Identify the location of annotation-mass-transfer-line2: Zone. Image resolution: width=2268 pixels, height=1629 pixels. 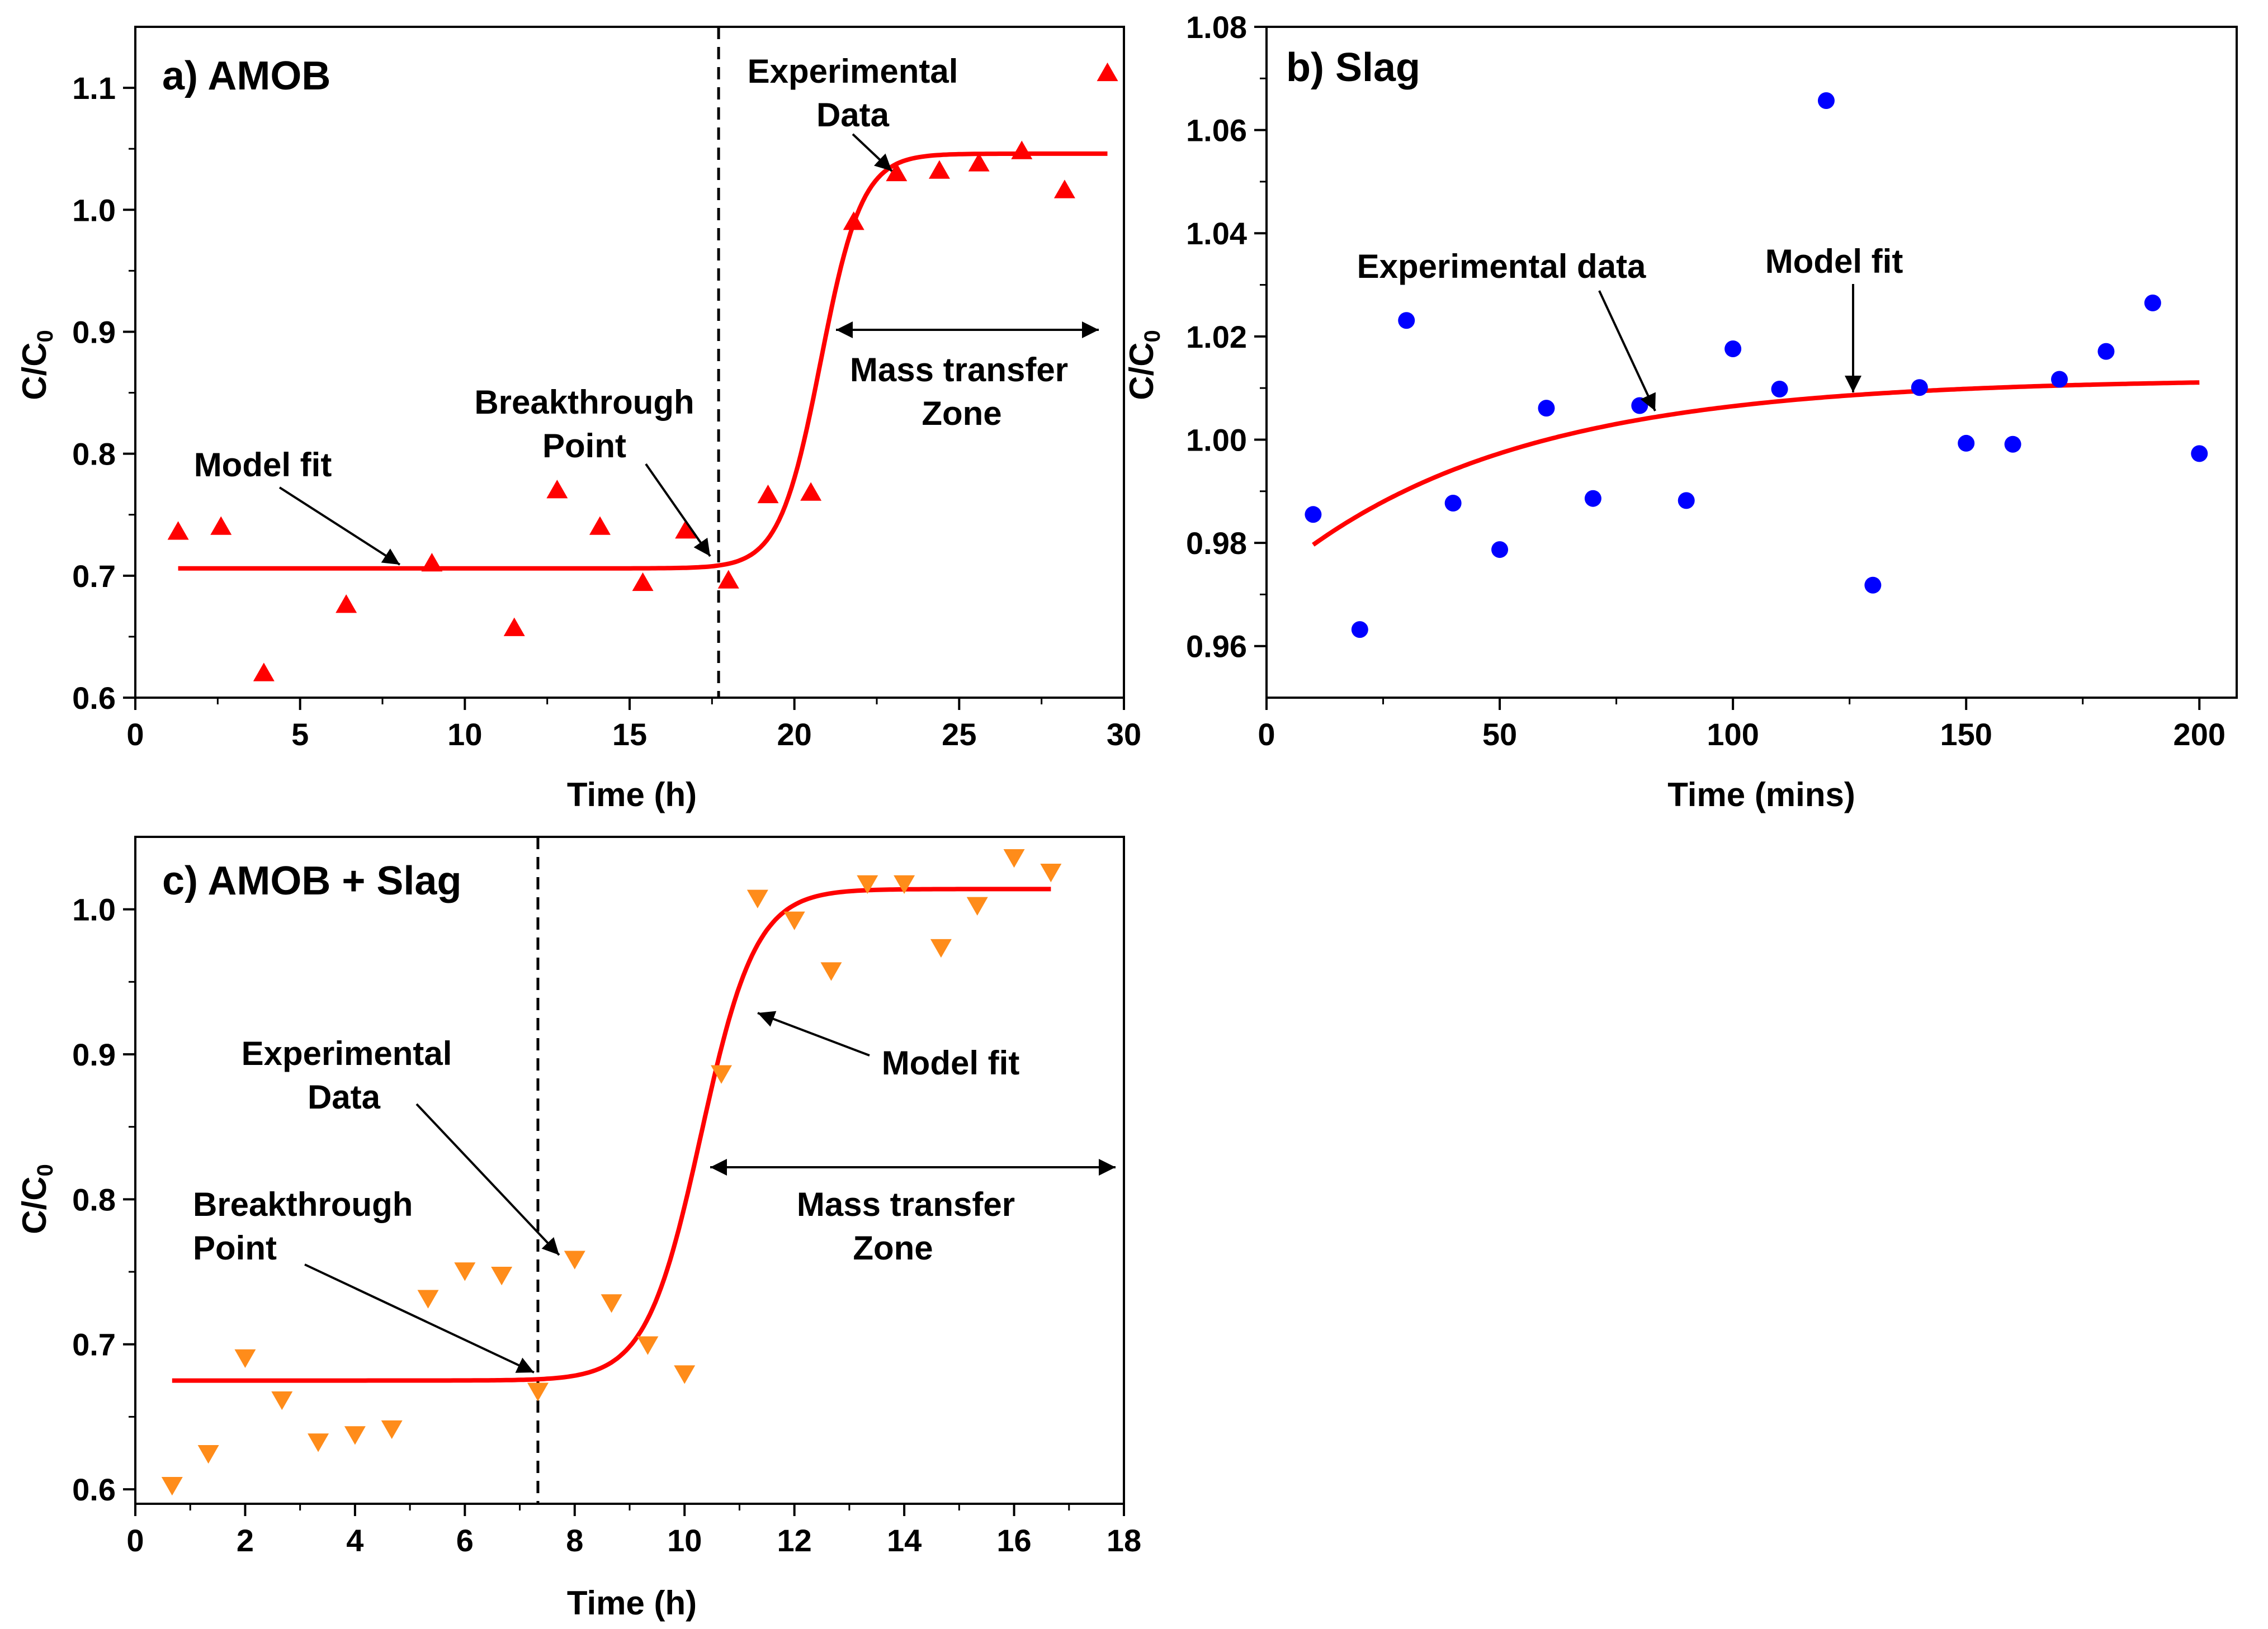
(961, 414).